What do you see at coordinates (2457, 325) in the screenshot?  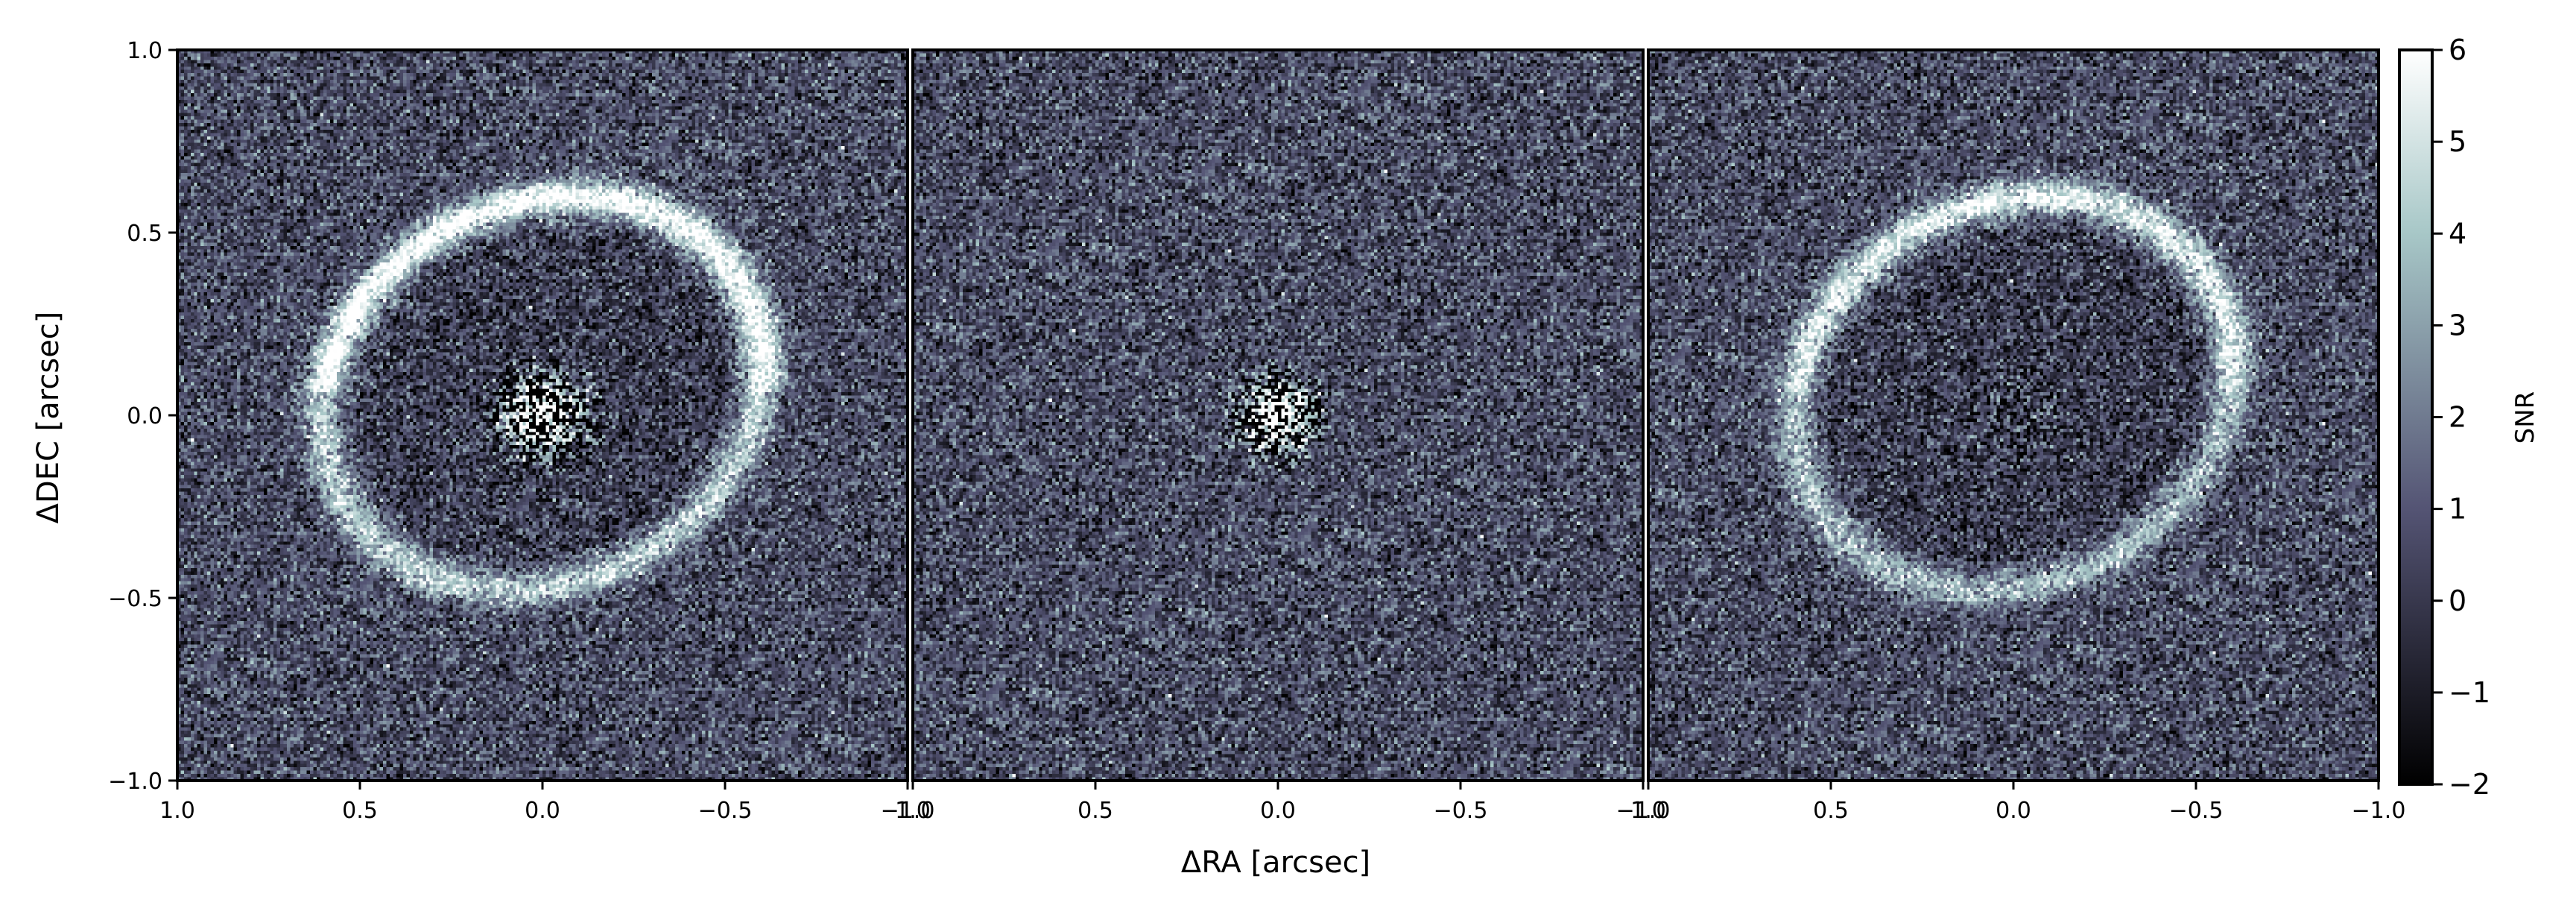 I see `colorbar-tick-label: 3` at bounding box center [2457, 325].